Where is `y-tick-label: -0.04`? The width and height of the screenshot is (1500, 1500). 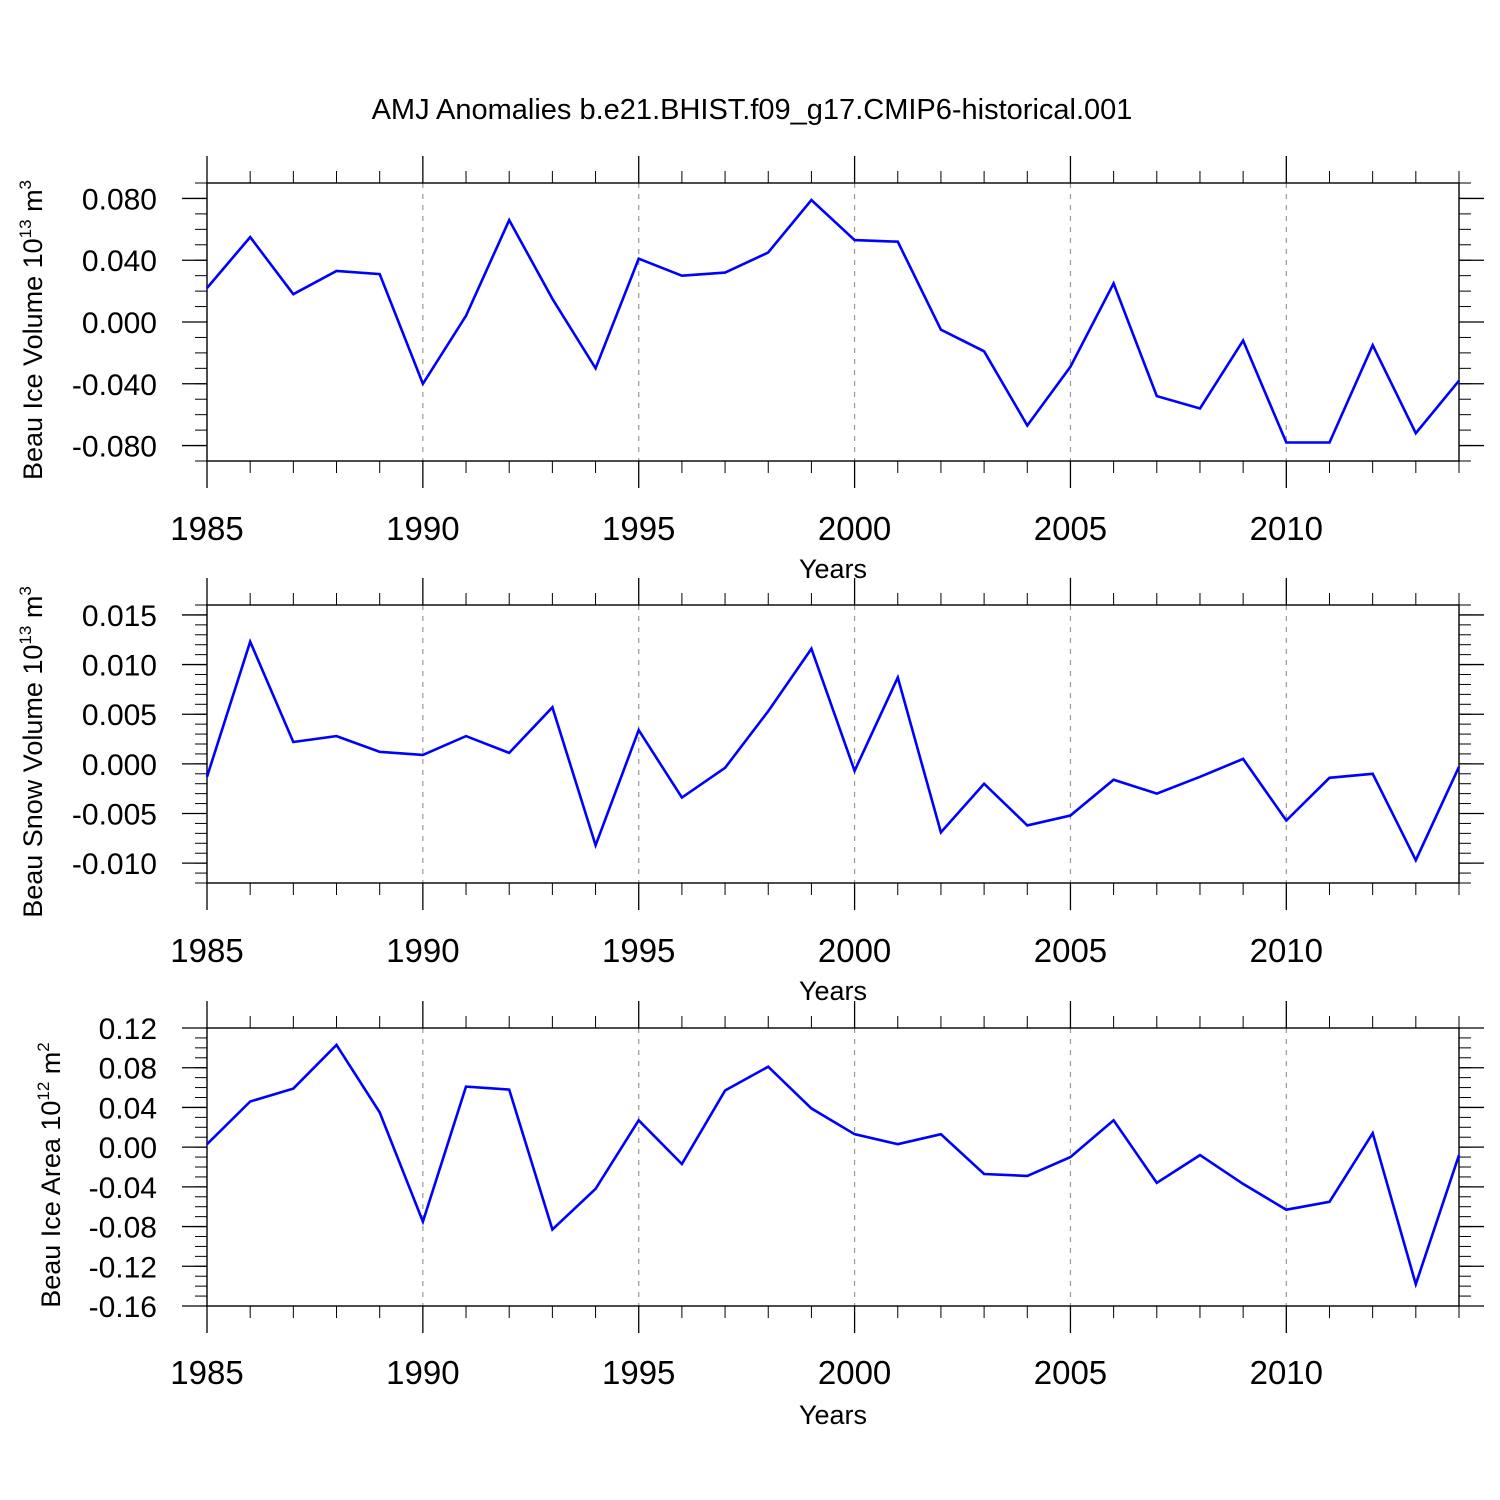
y-tick-label: -0.04 is located at coordinates (123, 1188).